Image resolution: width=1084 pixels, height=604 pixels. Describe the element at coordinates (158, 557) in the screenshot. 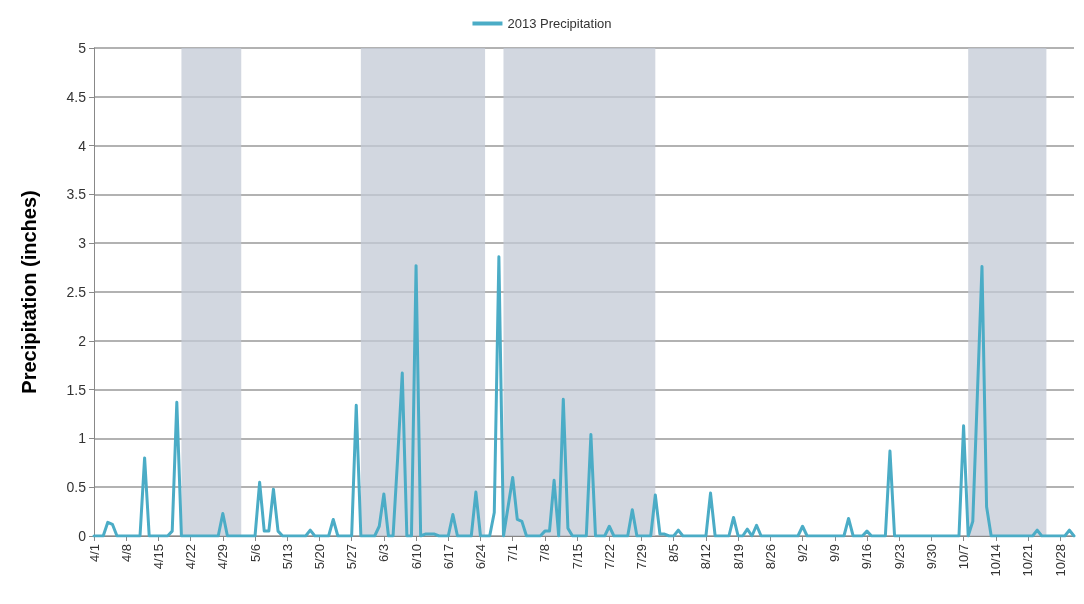

I see `x-tick-label: 4/15` at that location.